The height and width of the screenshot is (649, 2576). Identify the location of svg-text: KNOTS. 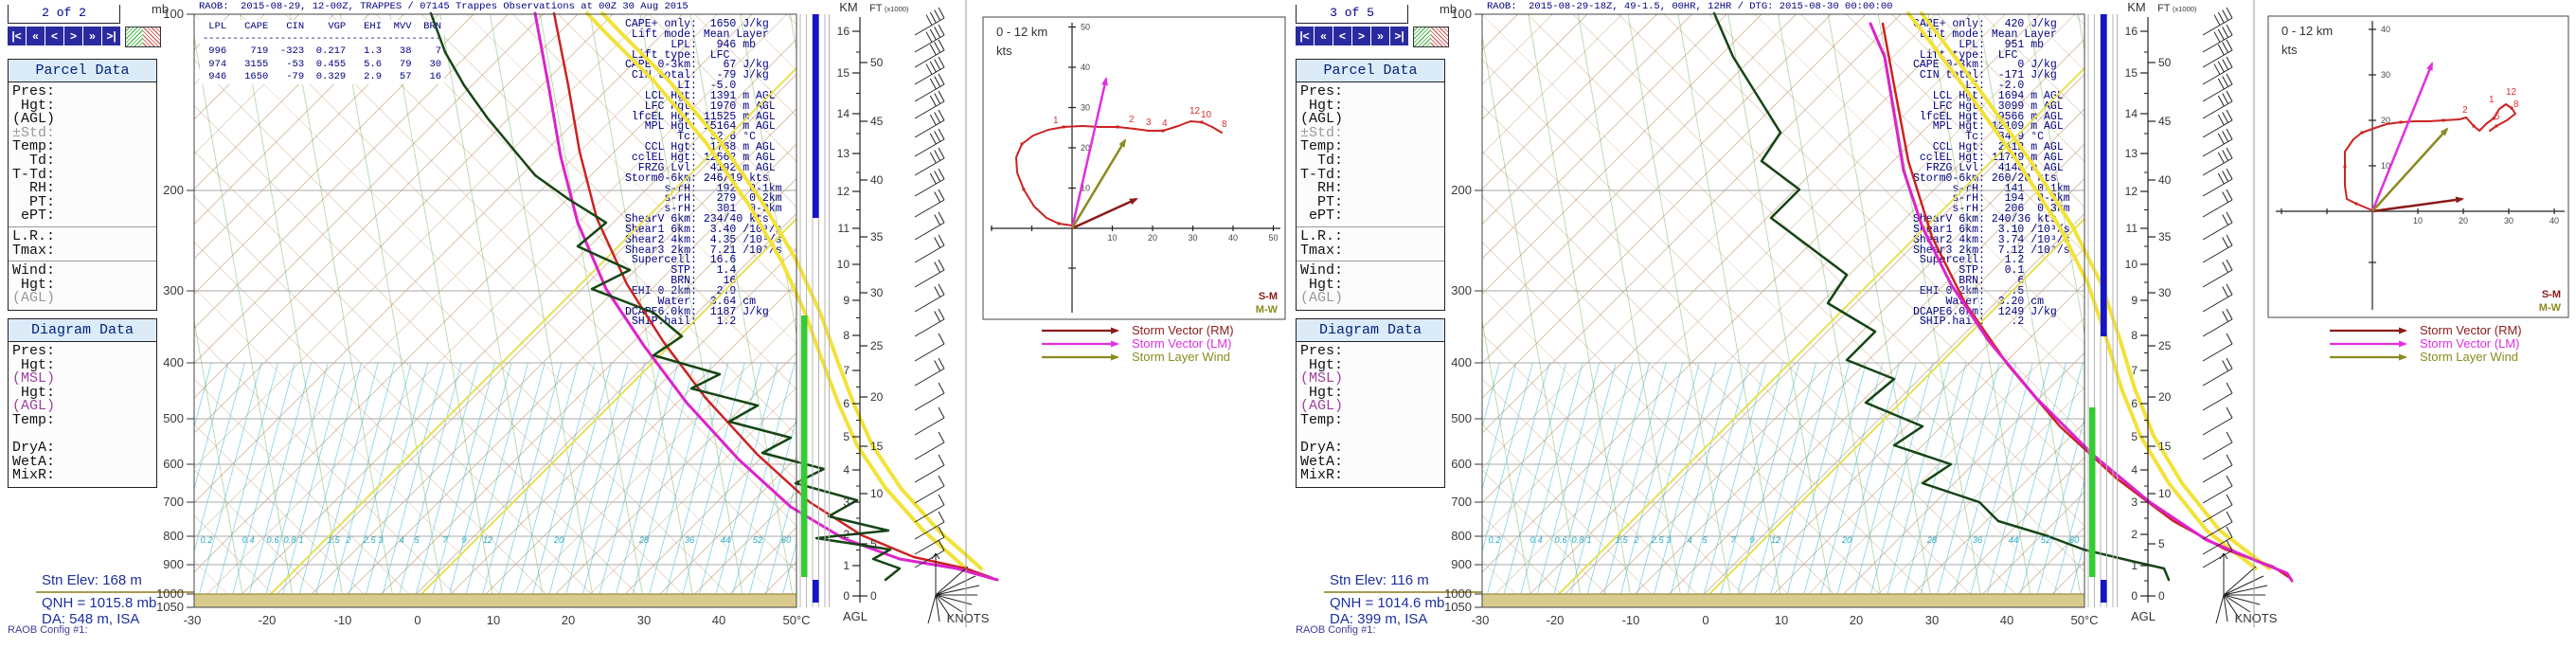
(968, 618).